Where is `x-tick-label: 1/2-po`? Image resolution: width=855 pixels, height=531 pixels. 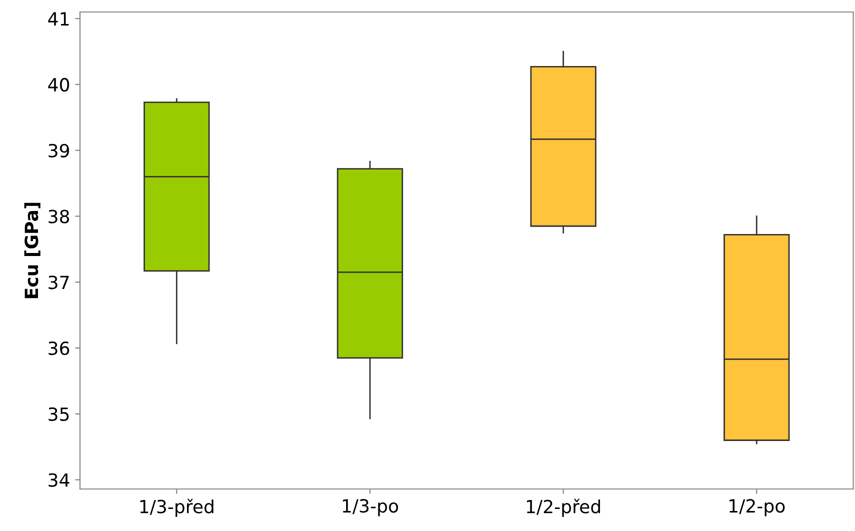 x-tick-label: 1/2-po is located at coordinates (757, 507).